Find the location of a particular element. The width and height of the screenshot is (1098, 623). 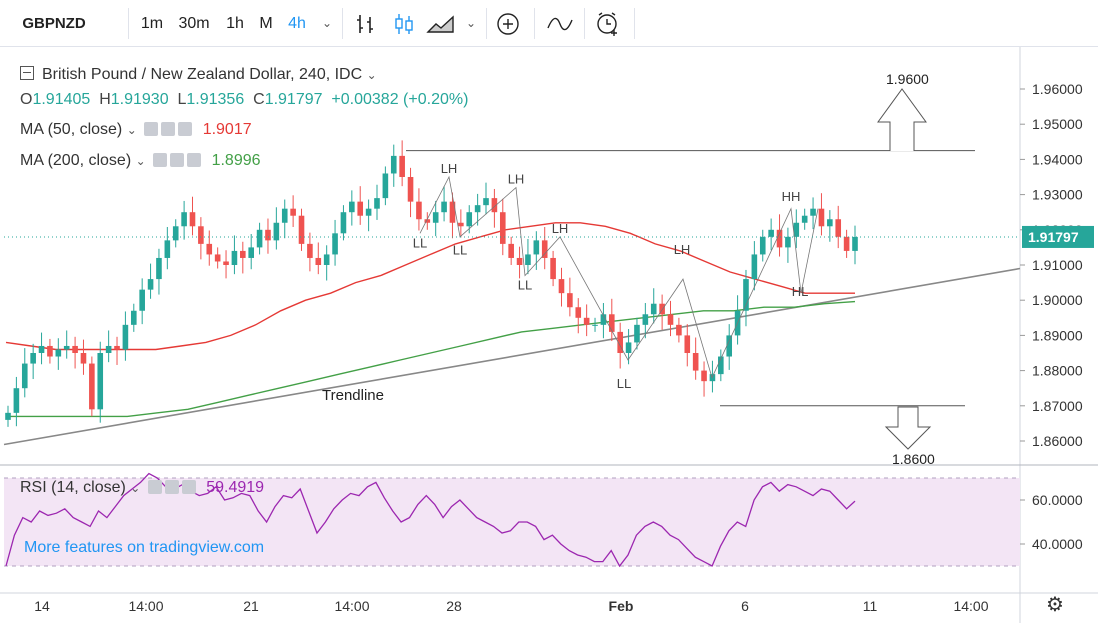

ma200-value: 1.8996 is located at coordinates (236, 160).